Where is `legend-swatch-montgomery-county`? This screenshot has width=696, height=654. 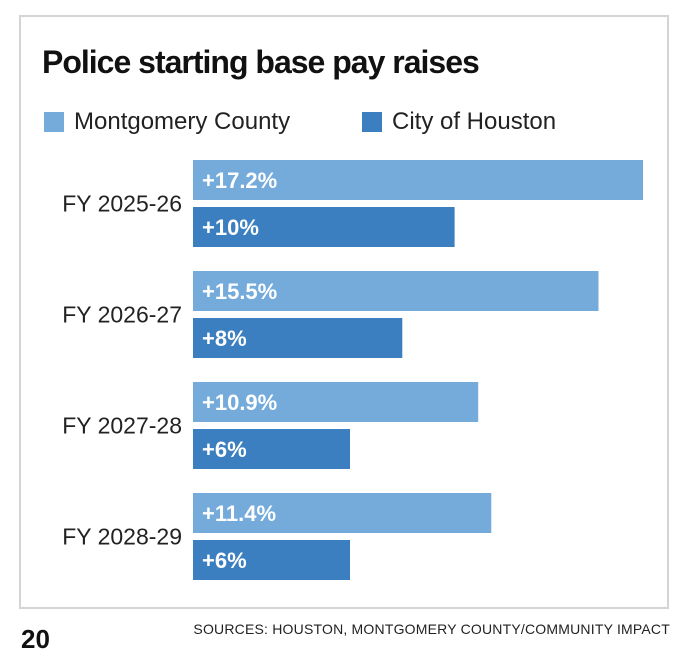
legend-swatch-montgomery-county is located at coordinates (54, 122).